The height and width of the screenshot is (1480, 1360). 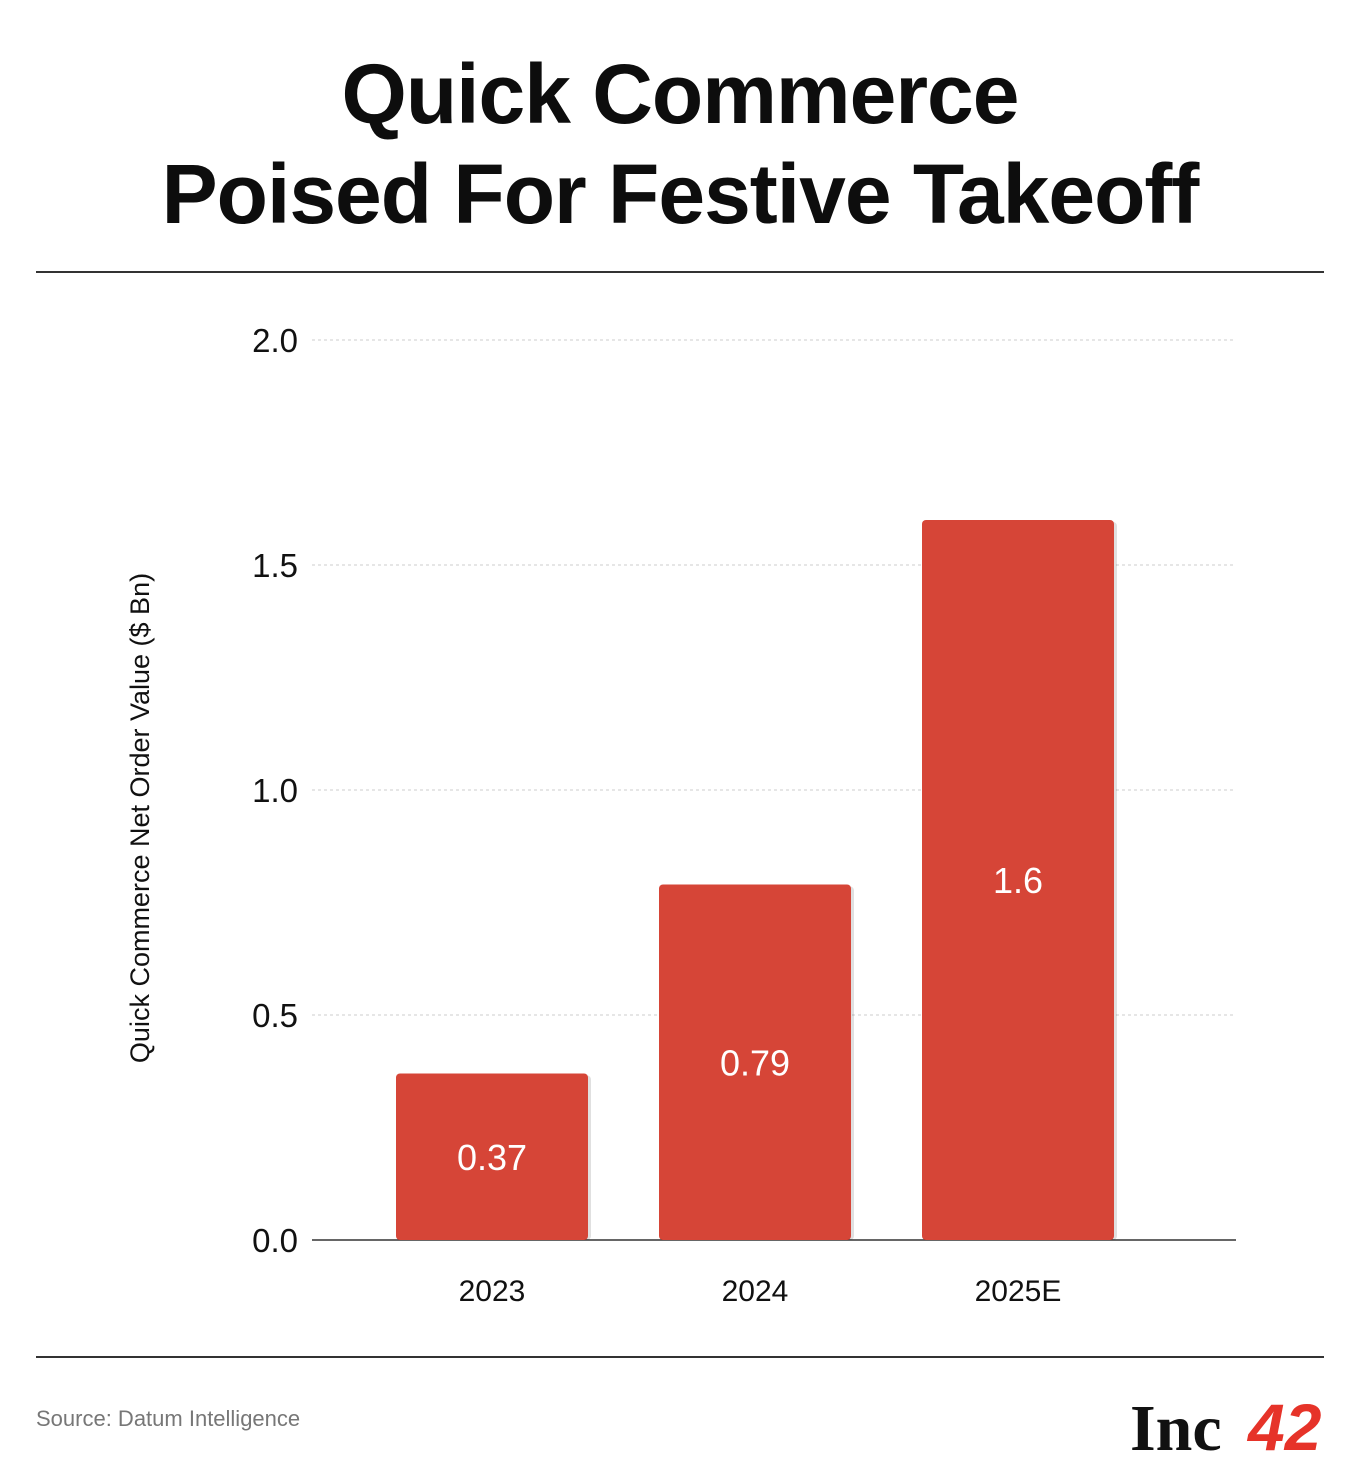 What do you see at coordinates (168, 1418) in the screenshot?
I see `source-note: Source: Datum Intelligence` at bounding box center [168, 1418].